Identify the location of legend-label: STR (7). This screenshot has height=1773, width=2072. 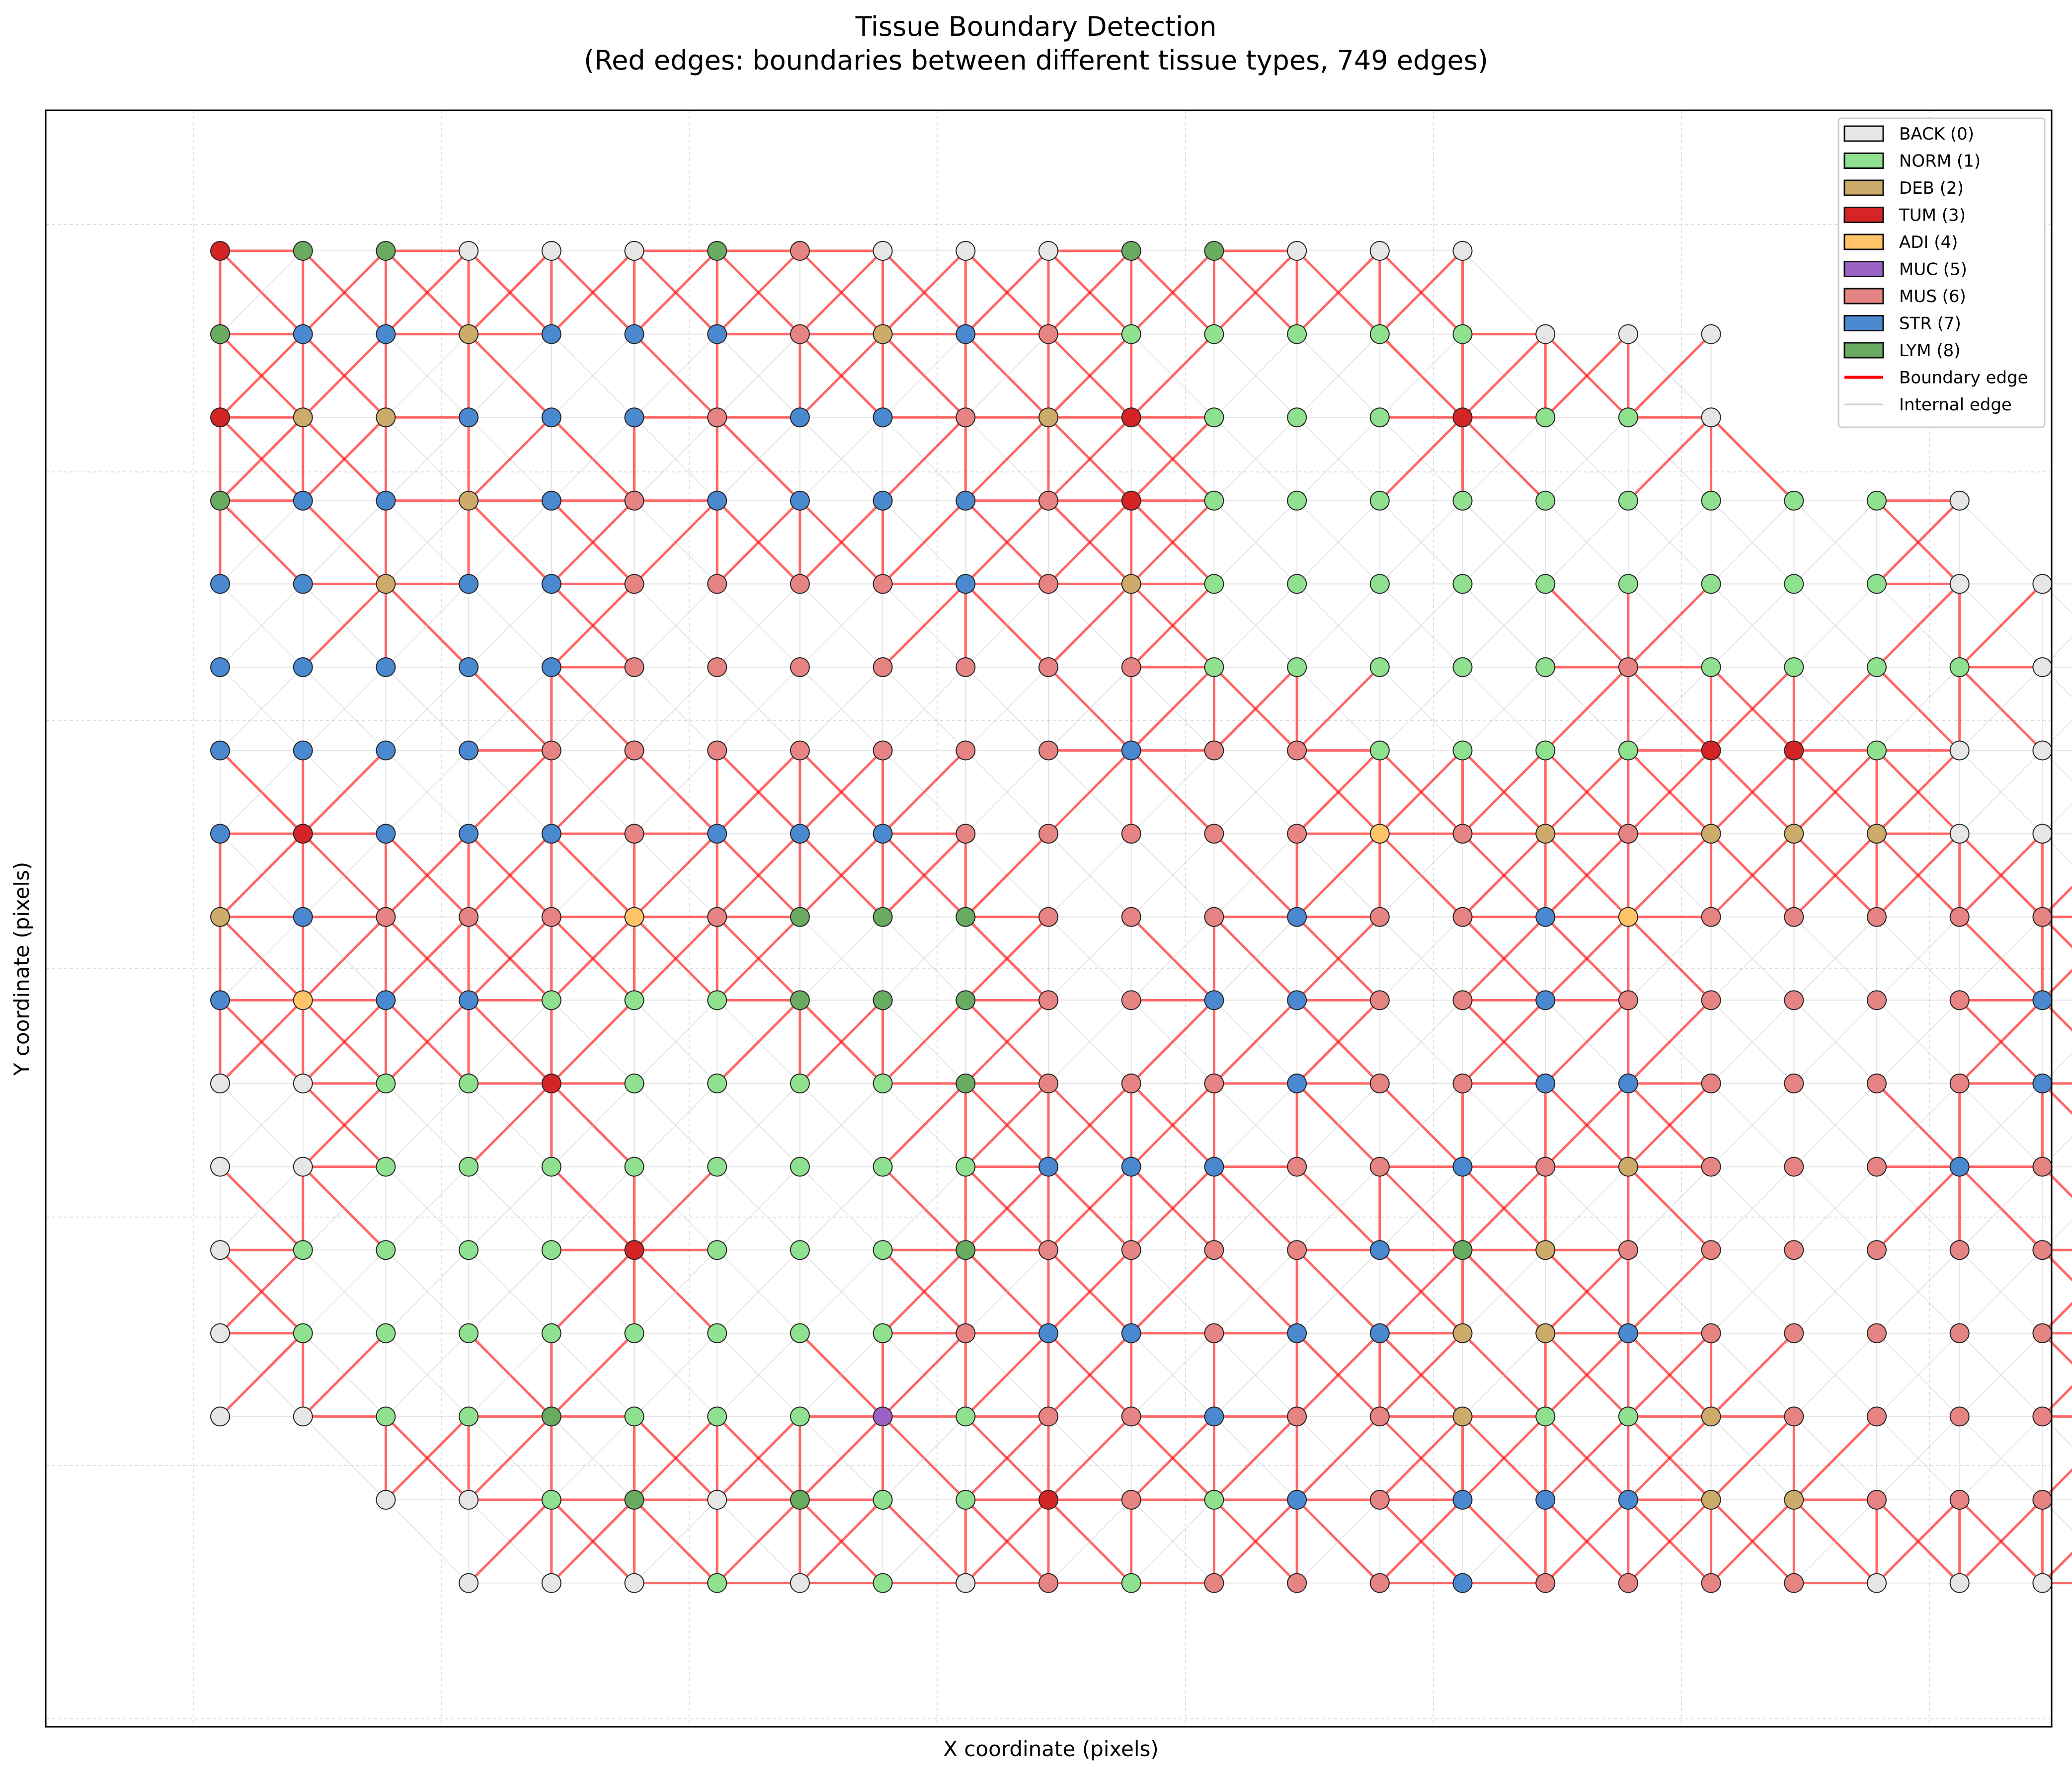
(1930, 324).